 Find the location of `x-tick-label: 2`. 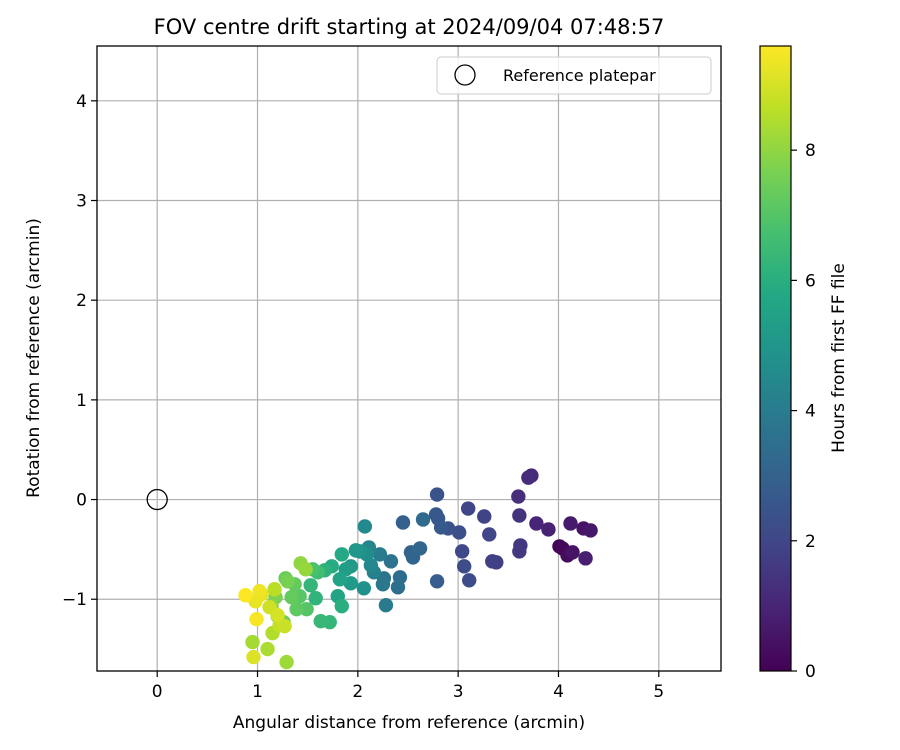

x-tick-label: 2 is located at coordinates (357, 692).